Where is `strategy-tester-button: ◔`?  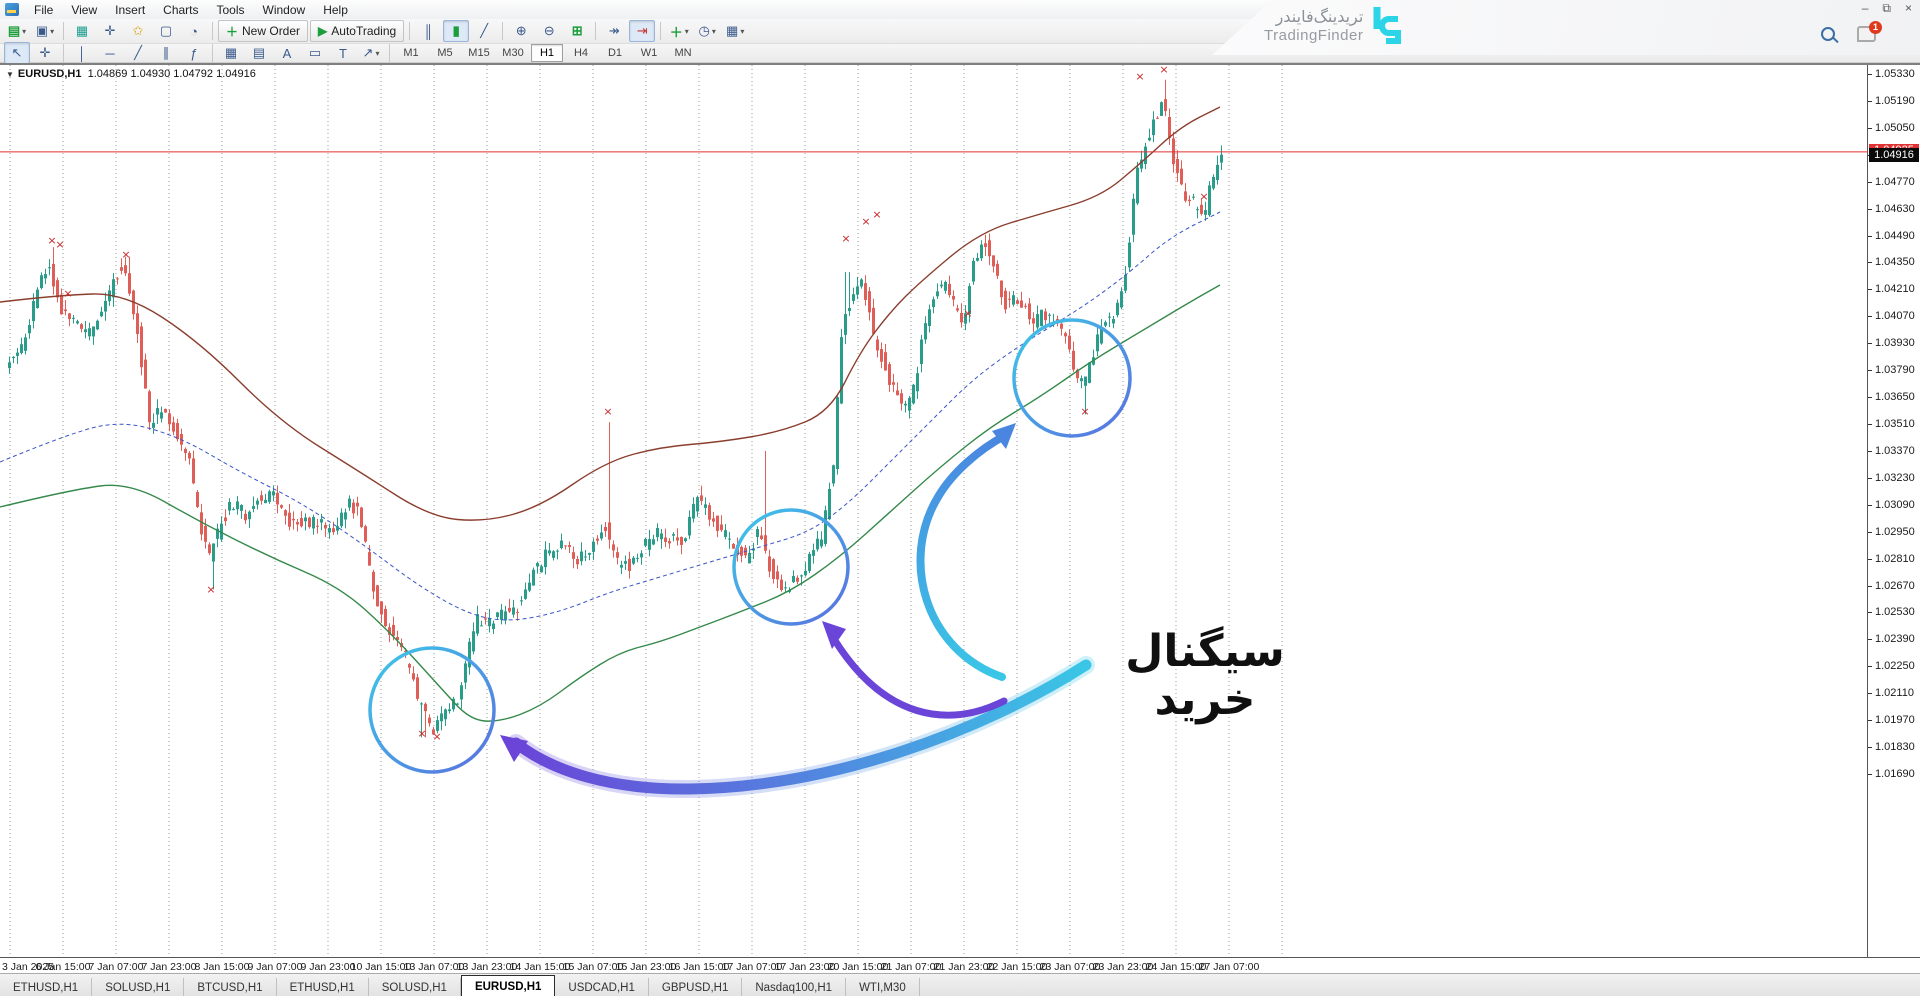
strategy-tester-button: ◔ is located at coordinates (194, 31).